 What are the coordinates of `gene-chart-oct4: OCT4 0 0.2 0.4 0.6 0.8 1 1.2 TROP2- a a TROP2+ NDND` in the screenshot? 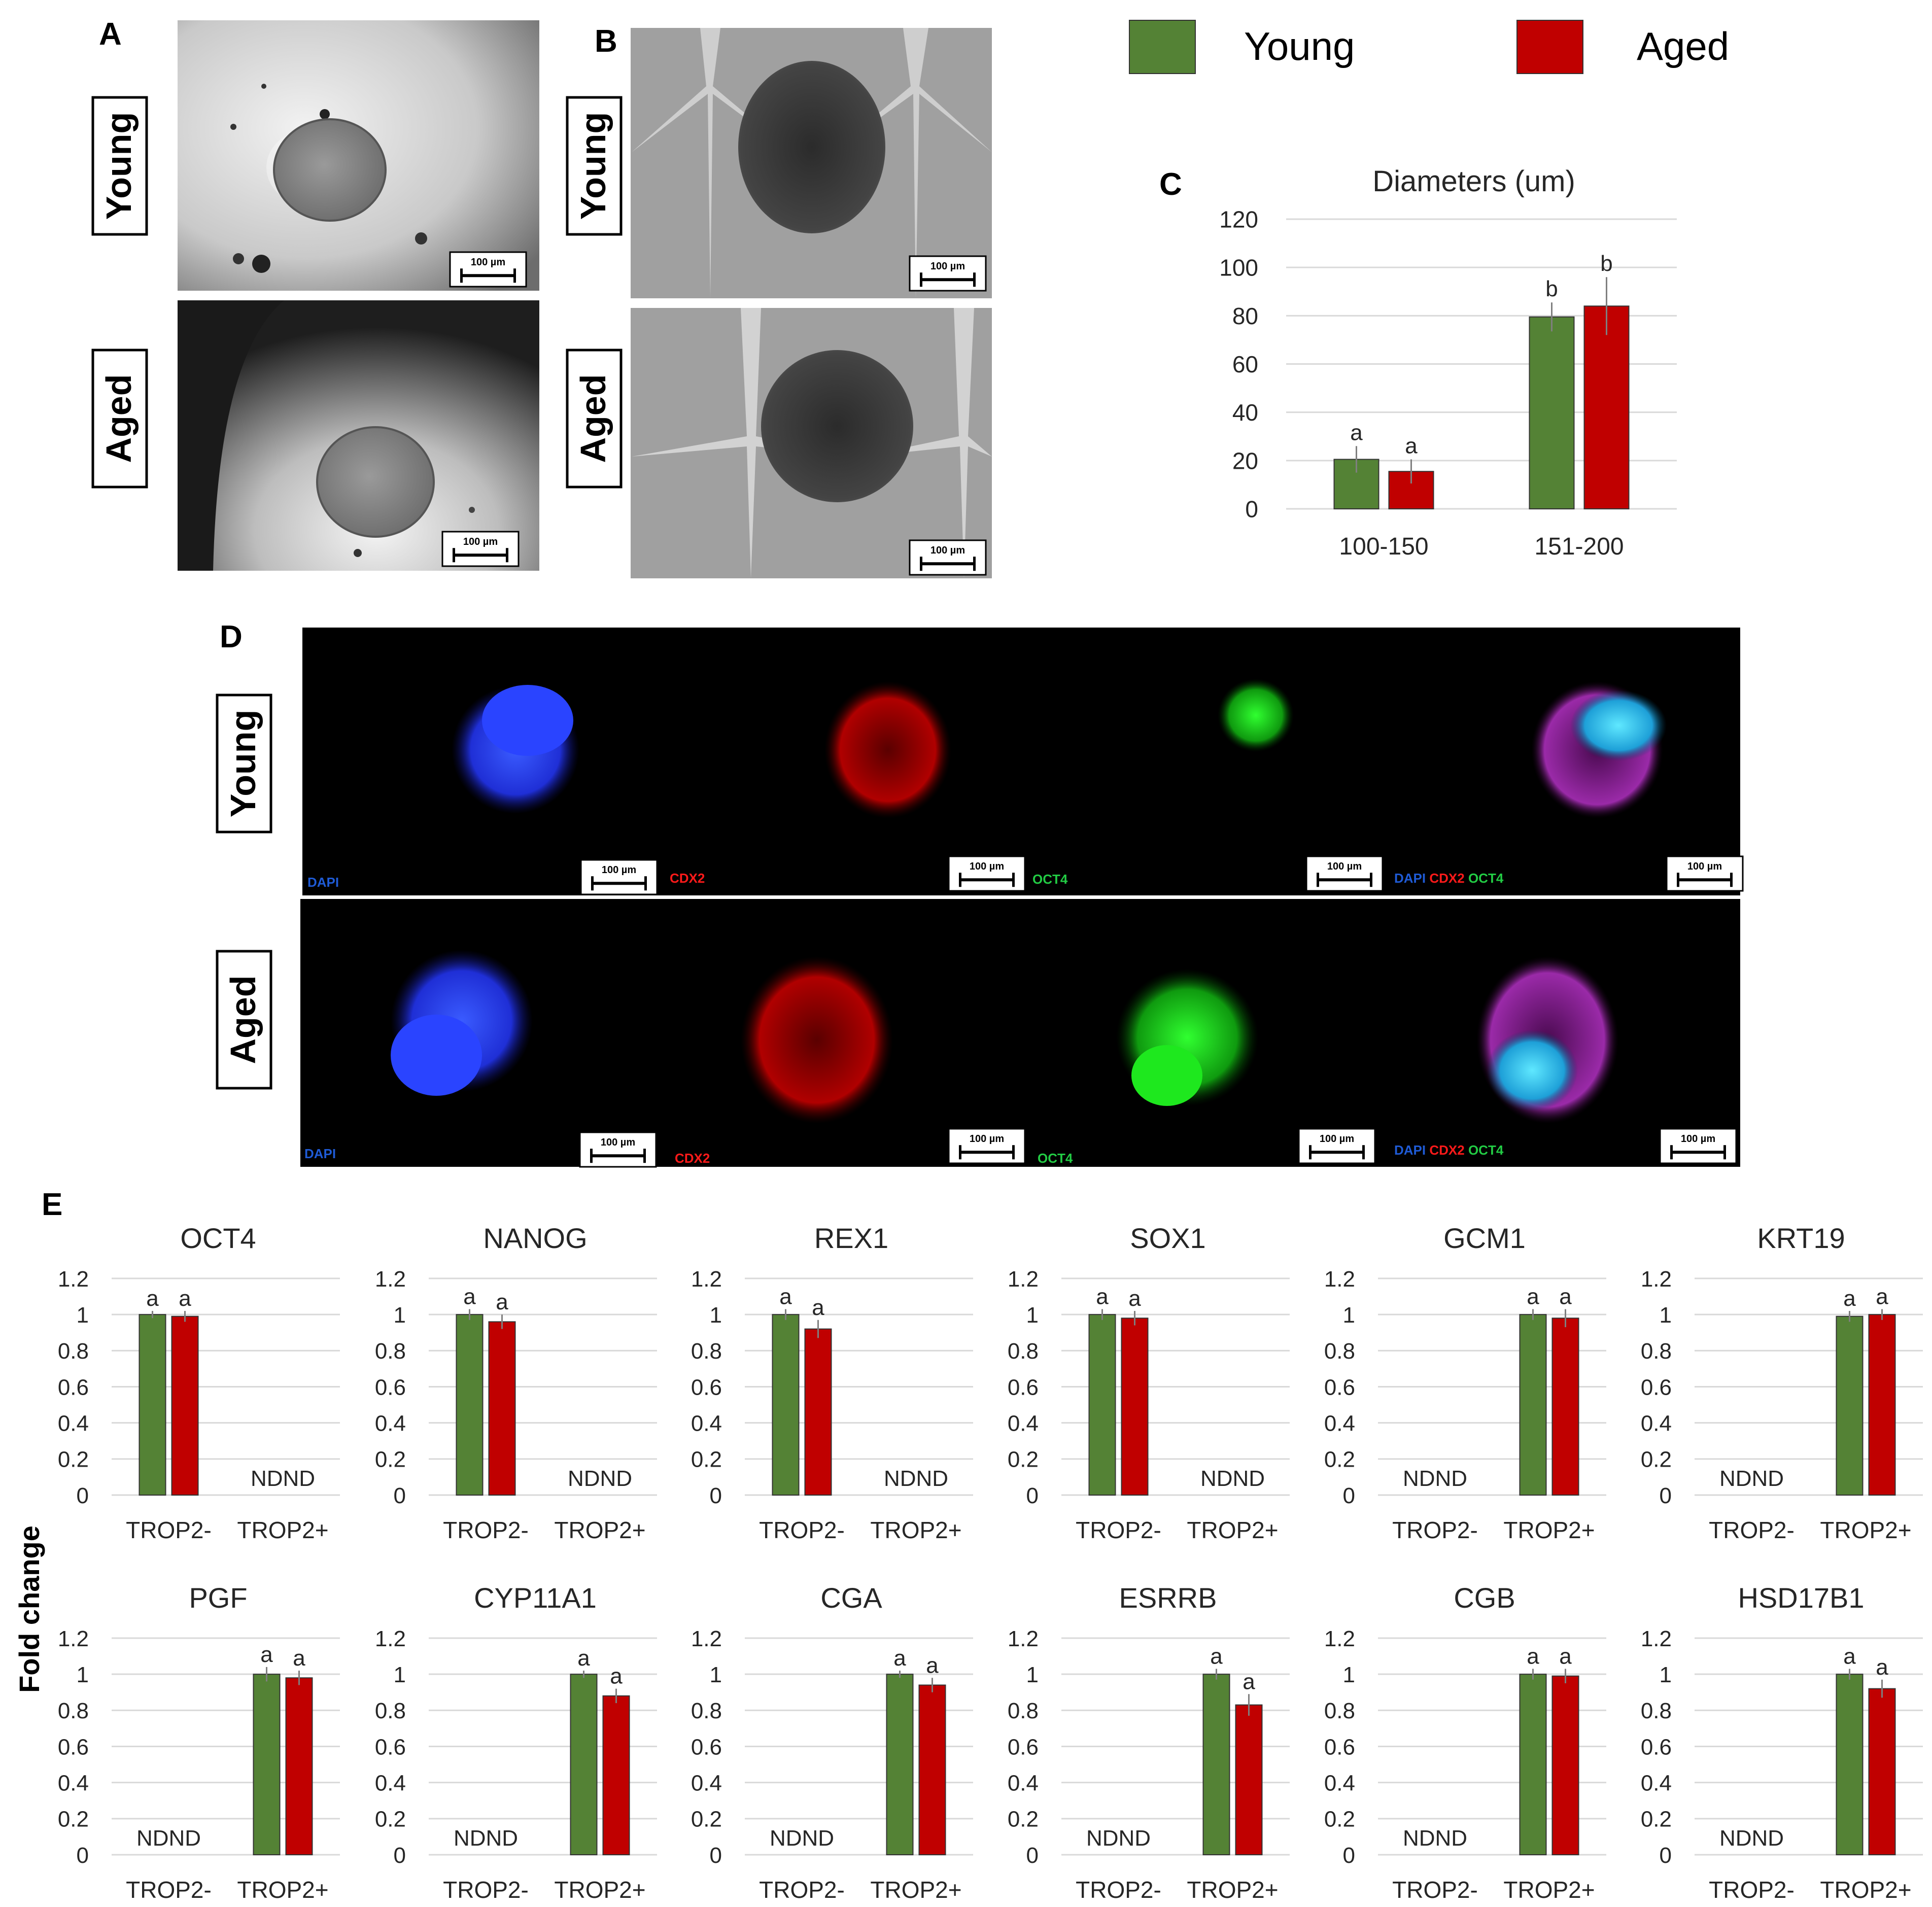 It's located at (199, 1383).